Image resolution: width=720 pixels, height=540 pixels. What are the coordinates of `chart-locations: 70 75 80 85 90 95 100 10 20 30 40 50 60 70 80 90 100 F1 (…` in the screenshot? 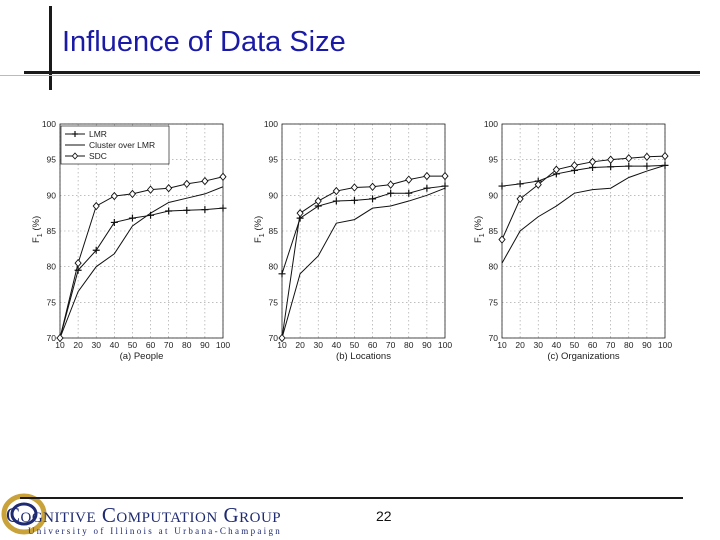 It's located at (352, 240).